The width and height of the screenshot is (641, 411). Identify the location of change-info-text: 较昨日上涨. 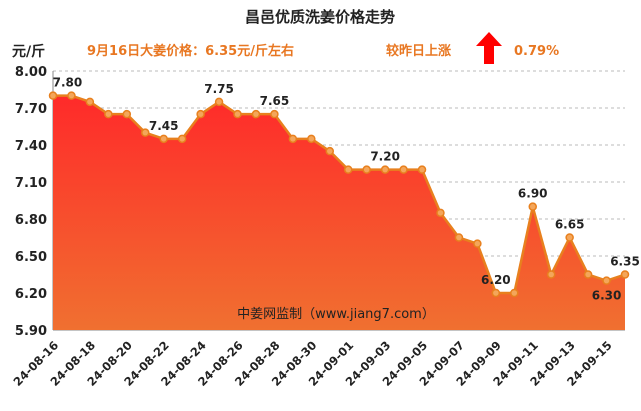
(418, 51).